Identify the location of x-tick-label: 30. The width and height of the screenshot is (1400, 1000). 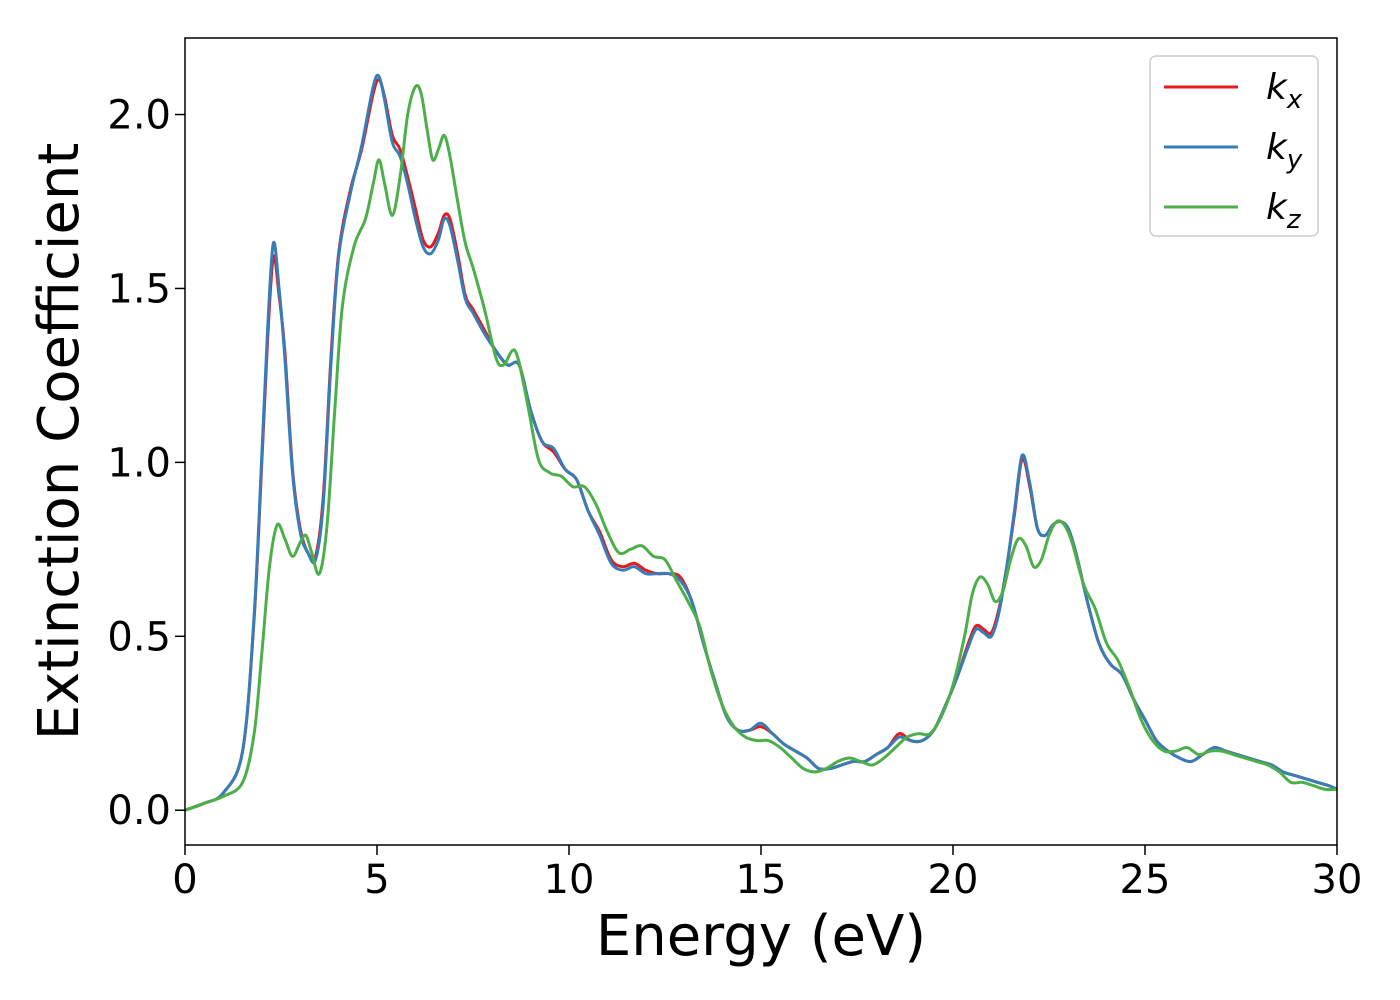
(1337, 880).